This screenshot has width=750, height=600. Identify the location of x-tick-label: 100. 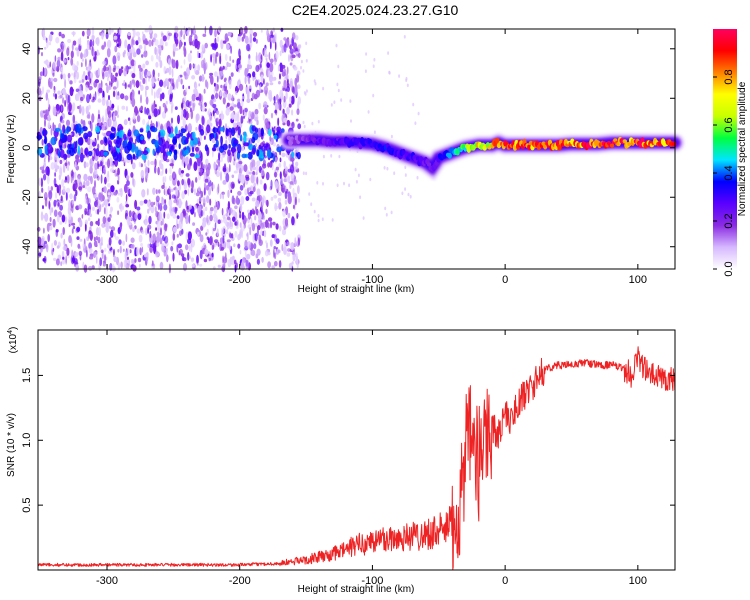
(638, 280).